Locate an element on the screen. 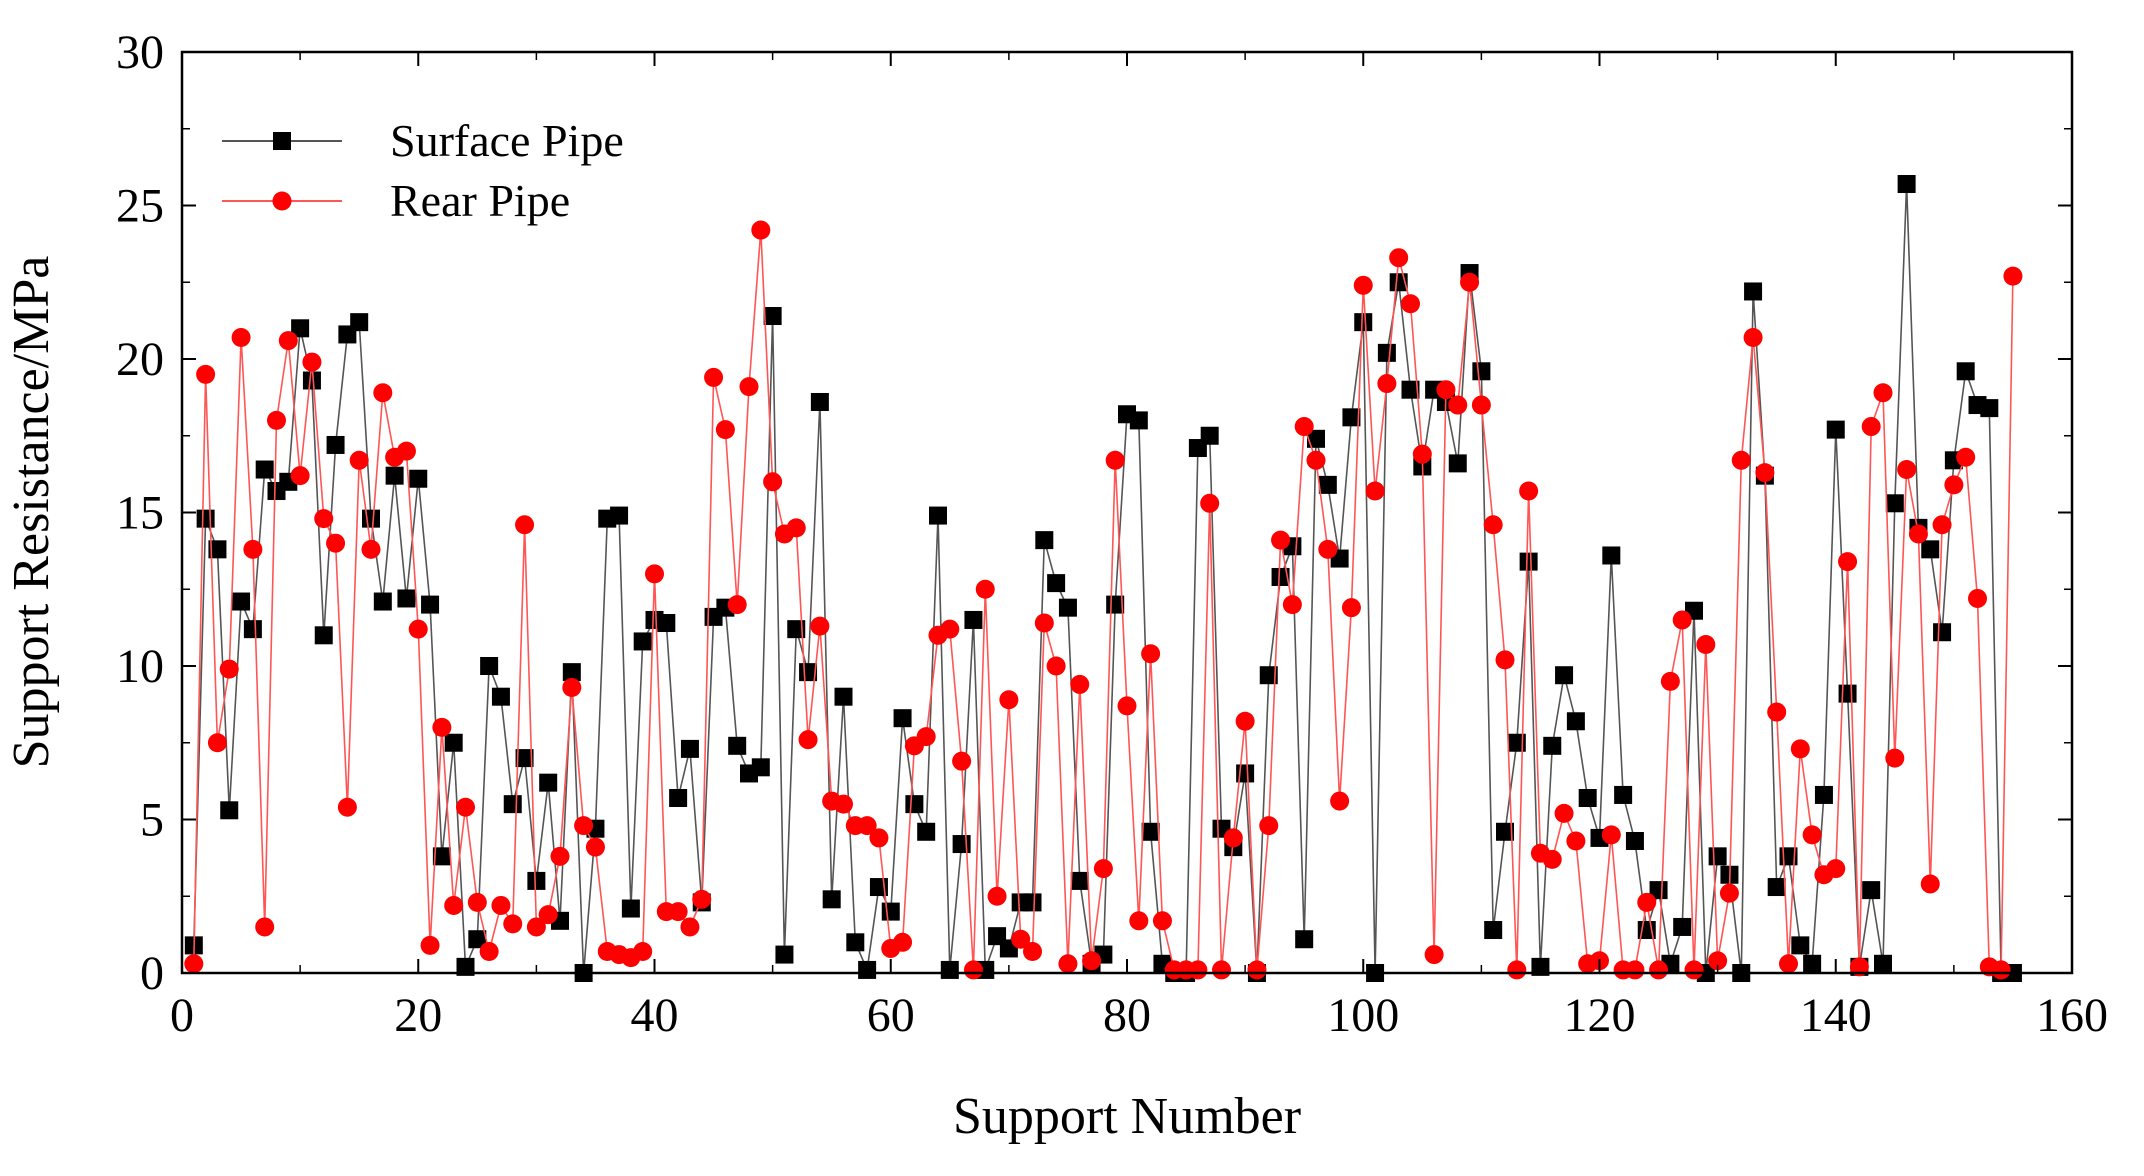 This screenshot has height=1176, width=2144. y-tick-label: 0 is located at coordinates (152, 973).